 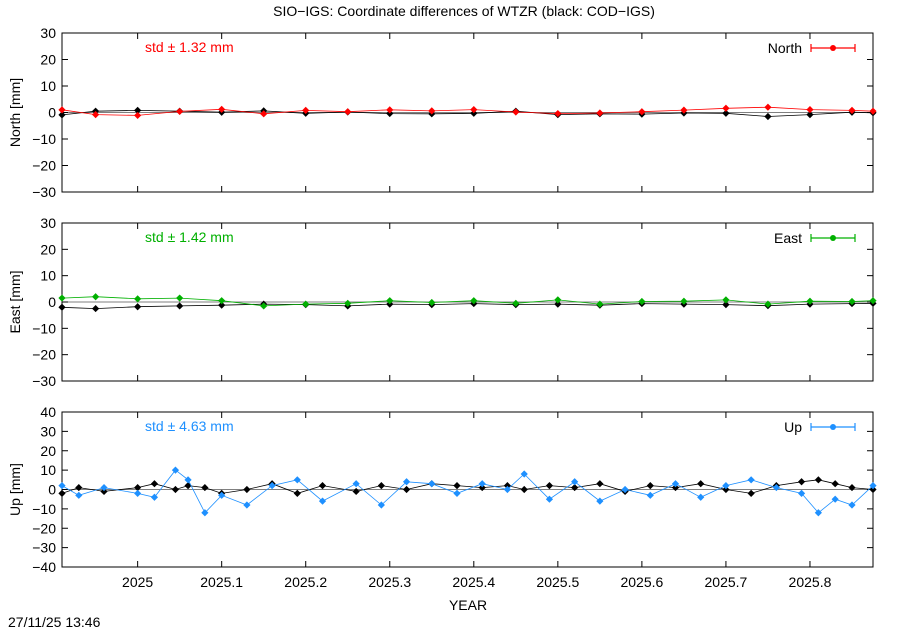 I want to click on y-tick-label: 40, so click(x=48, y=412).